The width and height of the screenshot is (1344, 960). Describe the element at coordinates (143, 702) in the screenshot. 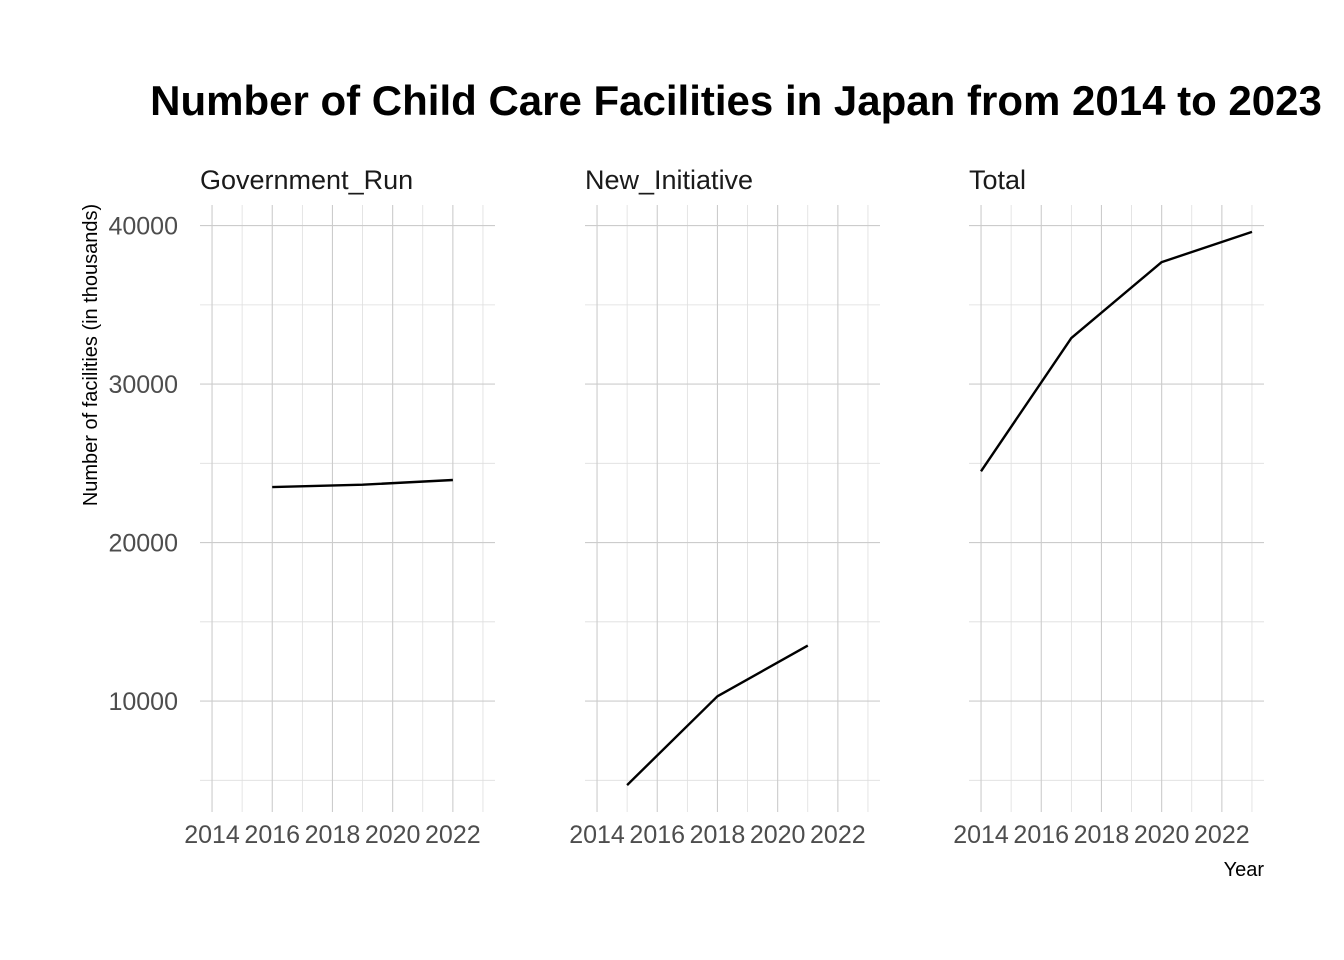

I see `y-tick-label: 10000` at that location.